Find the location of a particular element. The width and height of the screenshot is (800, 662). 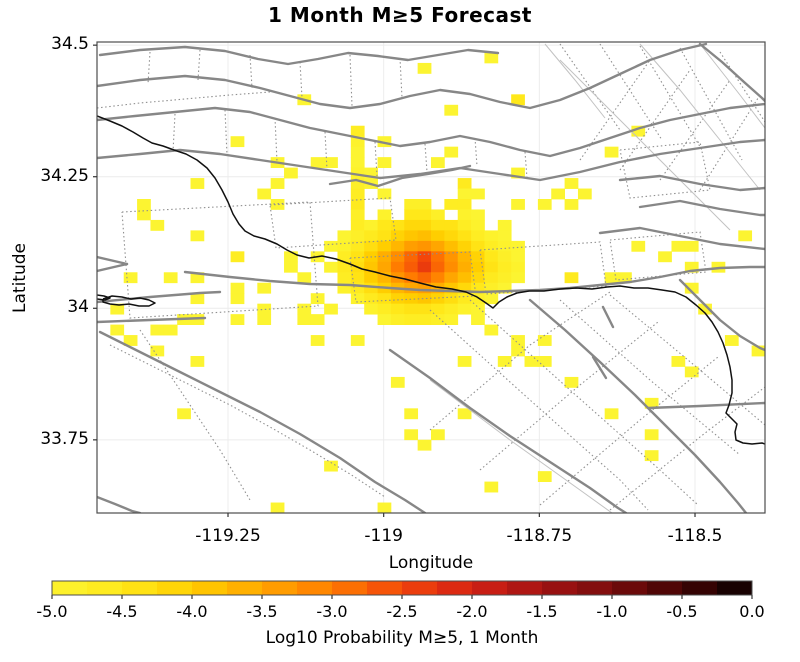

chart-title: 1 Month M≥5 Forecast is located at coordinates (400, 15).